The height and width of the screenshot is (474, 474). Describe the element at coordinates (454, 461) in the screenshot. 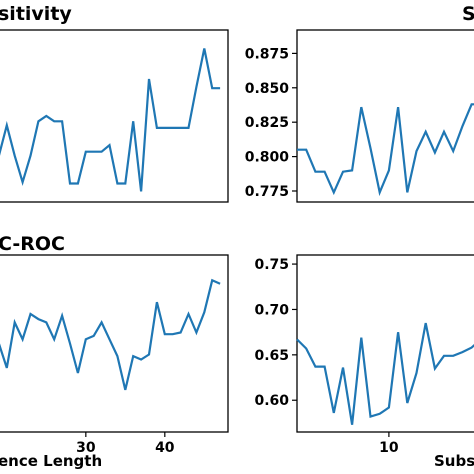

I see `x-axis-label: Subse` at that location.